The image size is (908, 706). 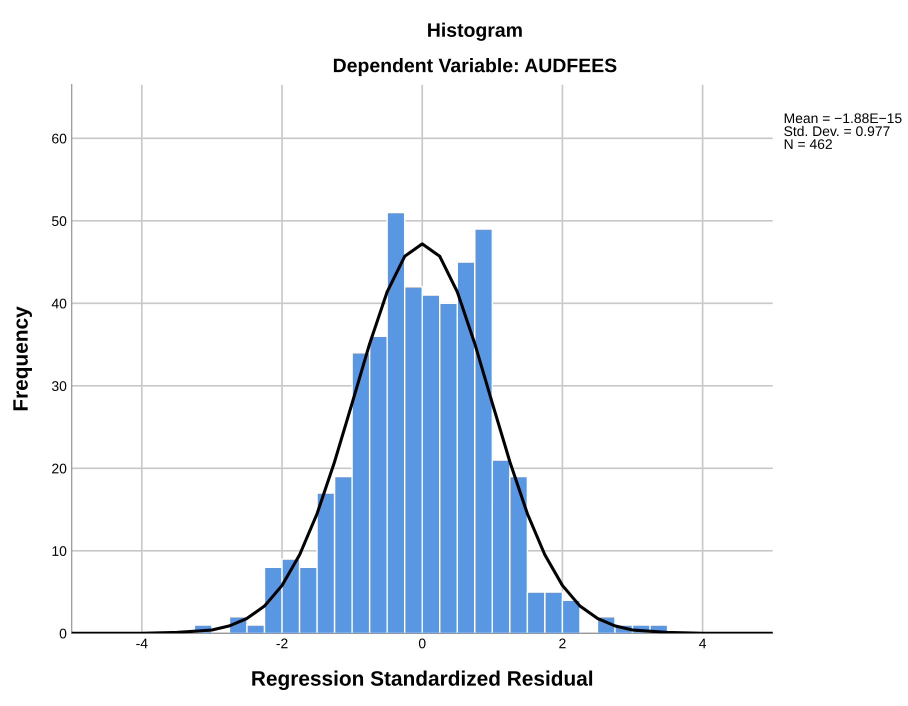 I want to click on y-tick-label: 0, so click(x=63, y=633).